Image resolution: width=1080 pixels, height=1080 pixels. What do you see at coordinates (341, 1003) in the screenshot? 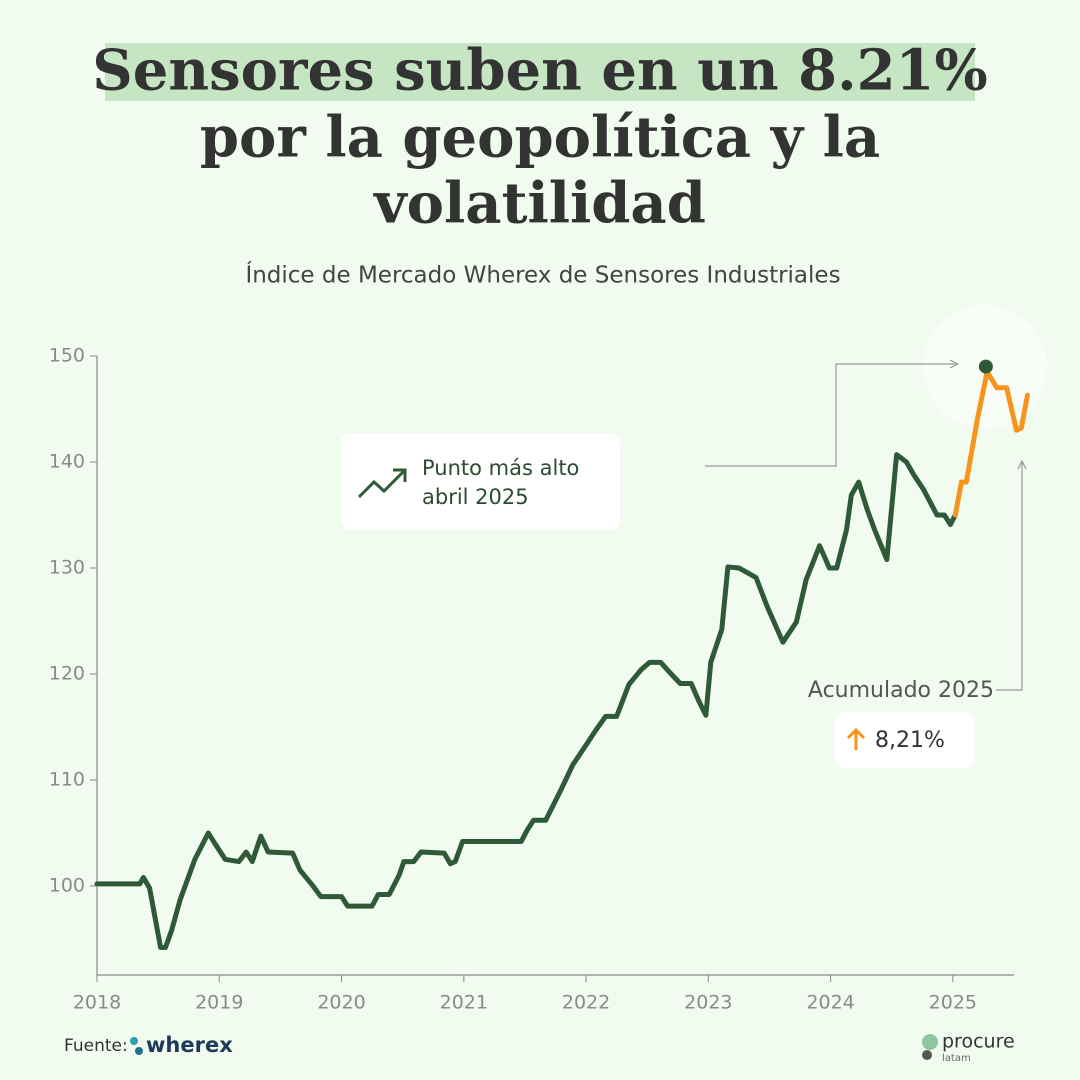
I see `x-tick-label: 2020` at bounding box center [341, 1003].